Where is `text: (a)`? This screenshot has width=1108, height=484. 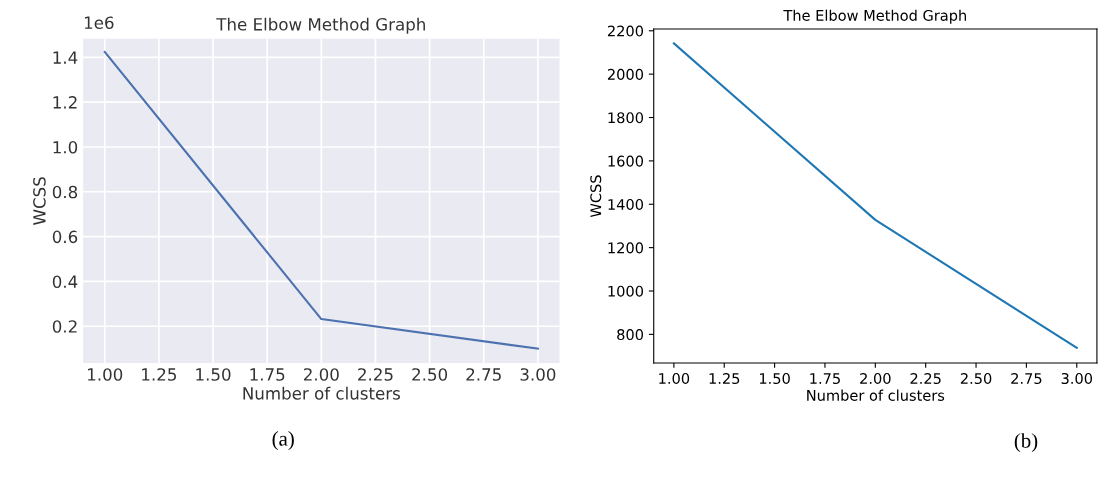 text: (a) is located at coordinates (283, 440).